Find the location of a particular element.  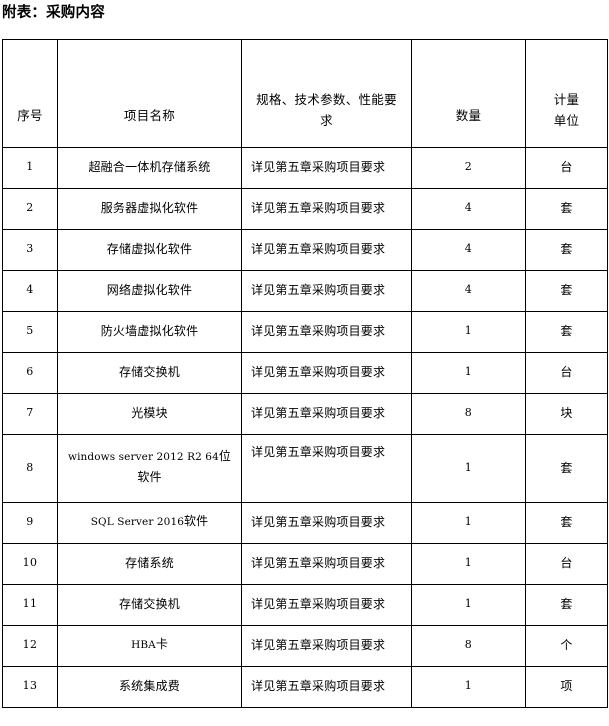

cell-item-name-cjk: 位软件 is located at coordinates (184, 466).